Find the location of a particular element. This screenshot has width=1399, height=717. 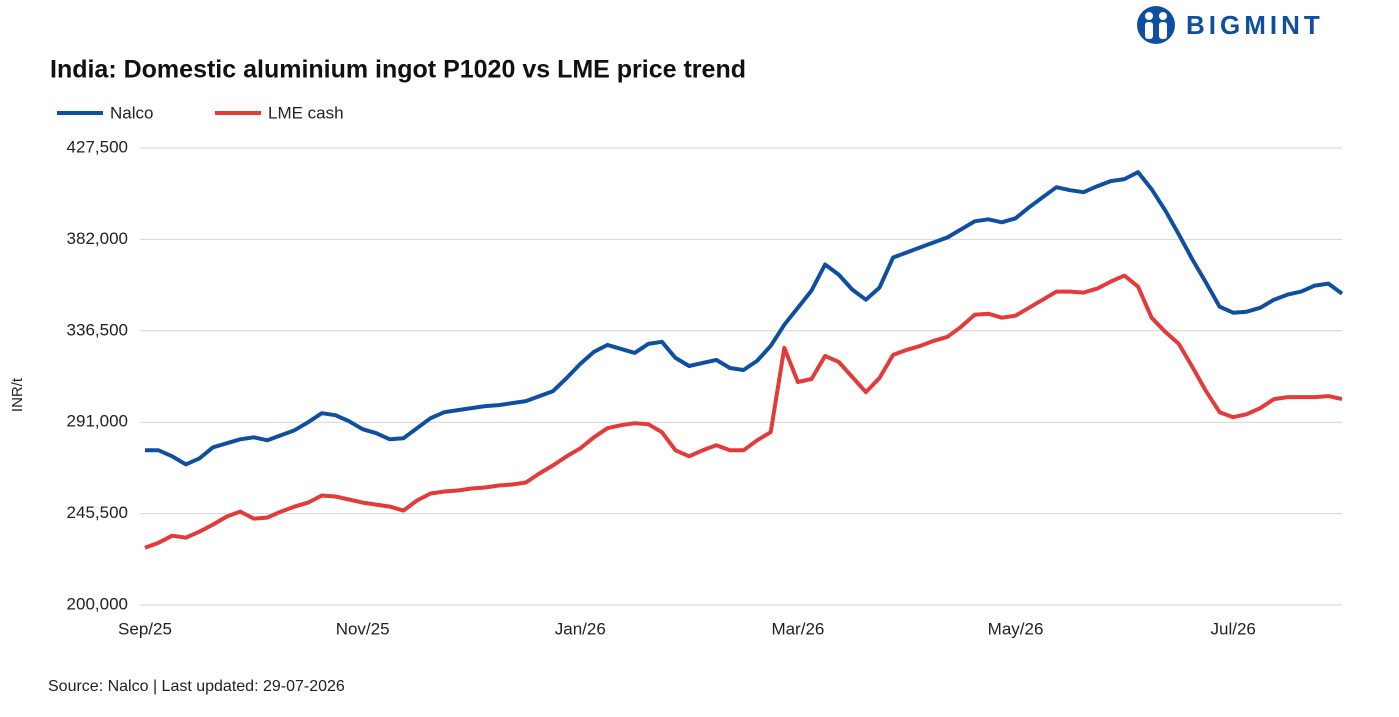

x-tick-label: Jul/26 is located at coordinates (1232, 628).